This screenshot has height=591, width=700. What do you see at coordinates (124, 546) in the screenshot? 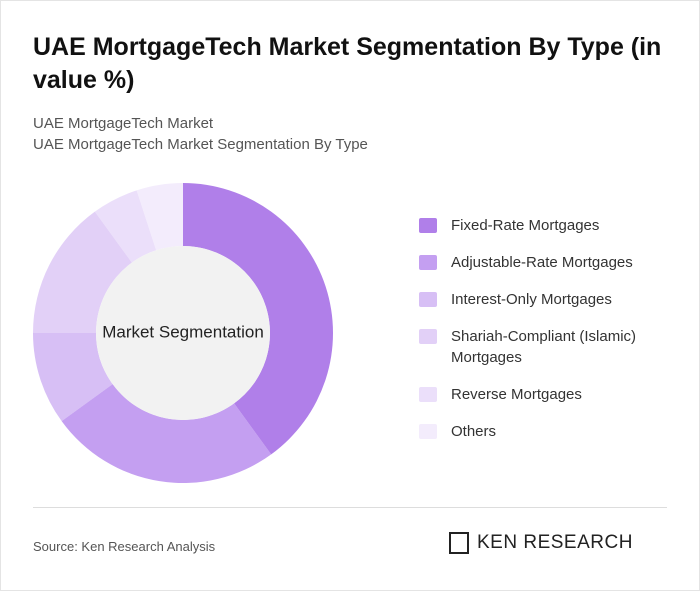
I see `source: Source: Ken Research Analysis` at bounding box center [124, 546].